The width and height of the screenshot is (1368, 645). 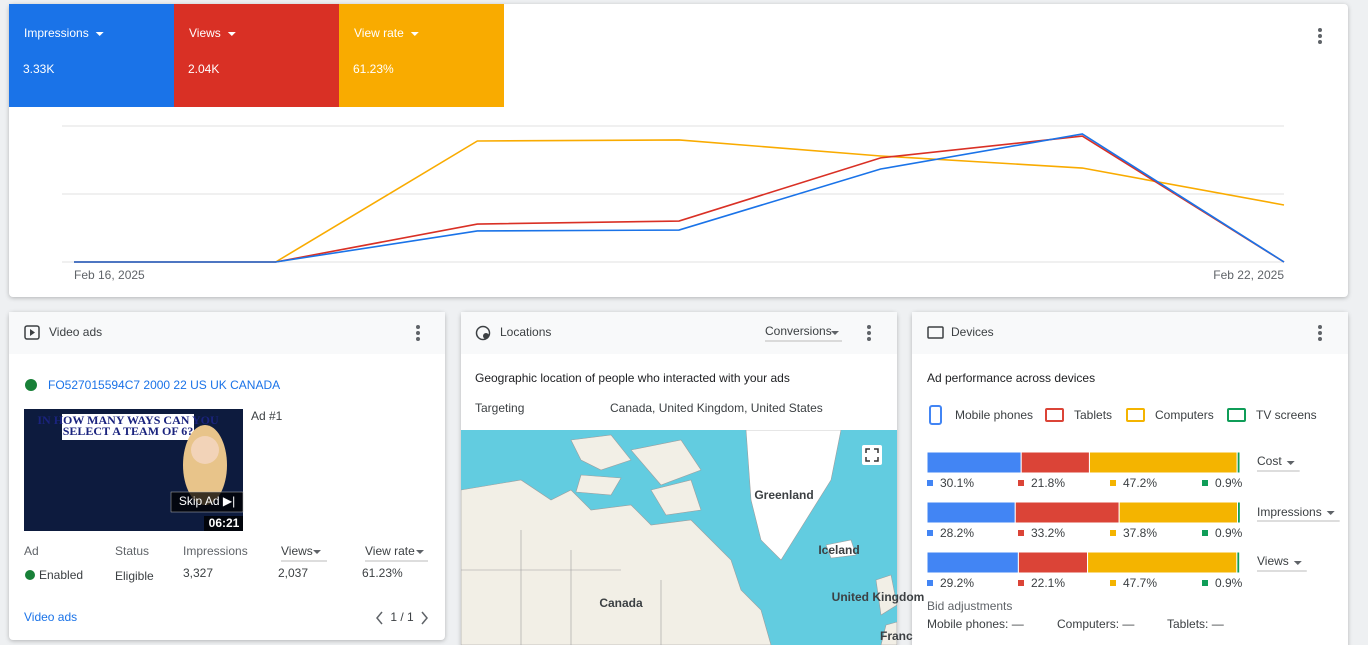 What do you see at coordinates (379, 618) in the screenshot?
I see `prev-button` at bounding box center [379, 618].